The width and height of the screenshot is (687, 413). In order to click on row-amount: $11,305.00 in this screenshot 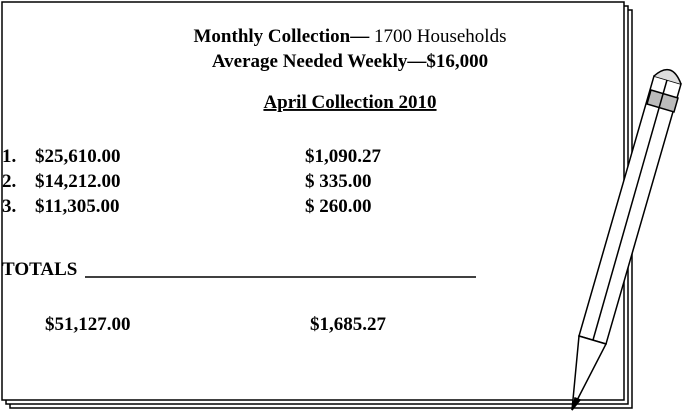, I will do `click(77, 206)`.